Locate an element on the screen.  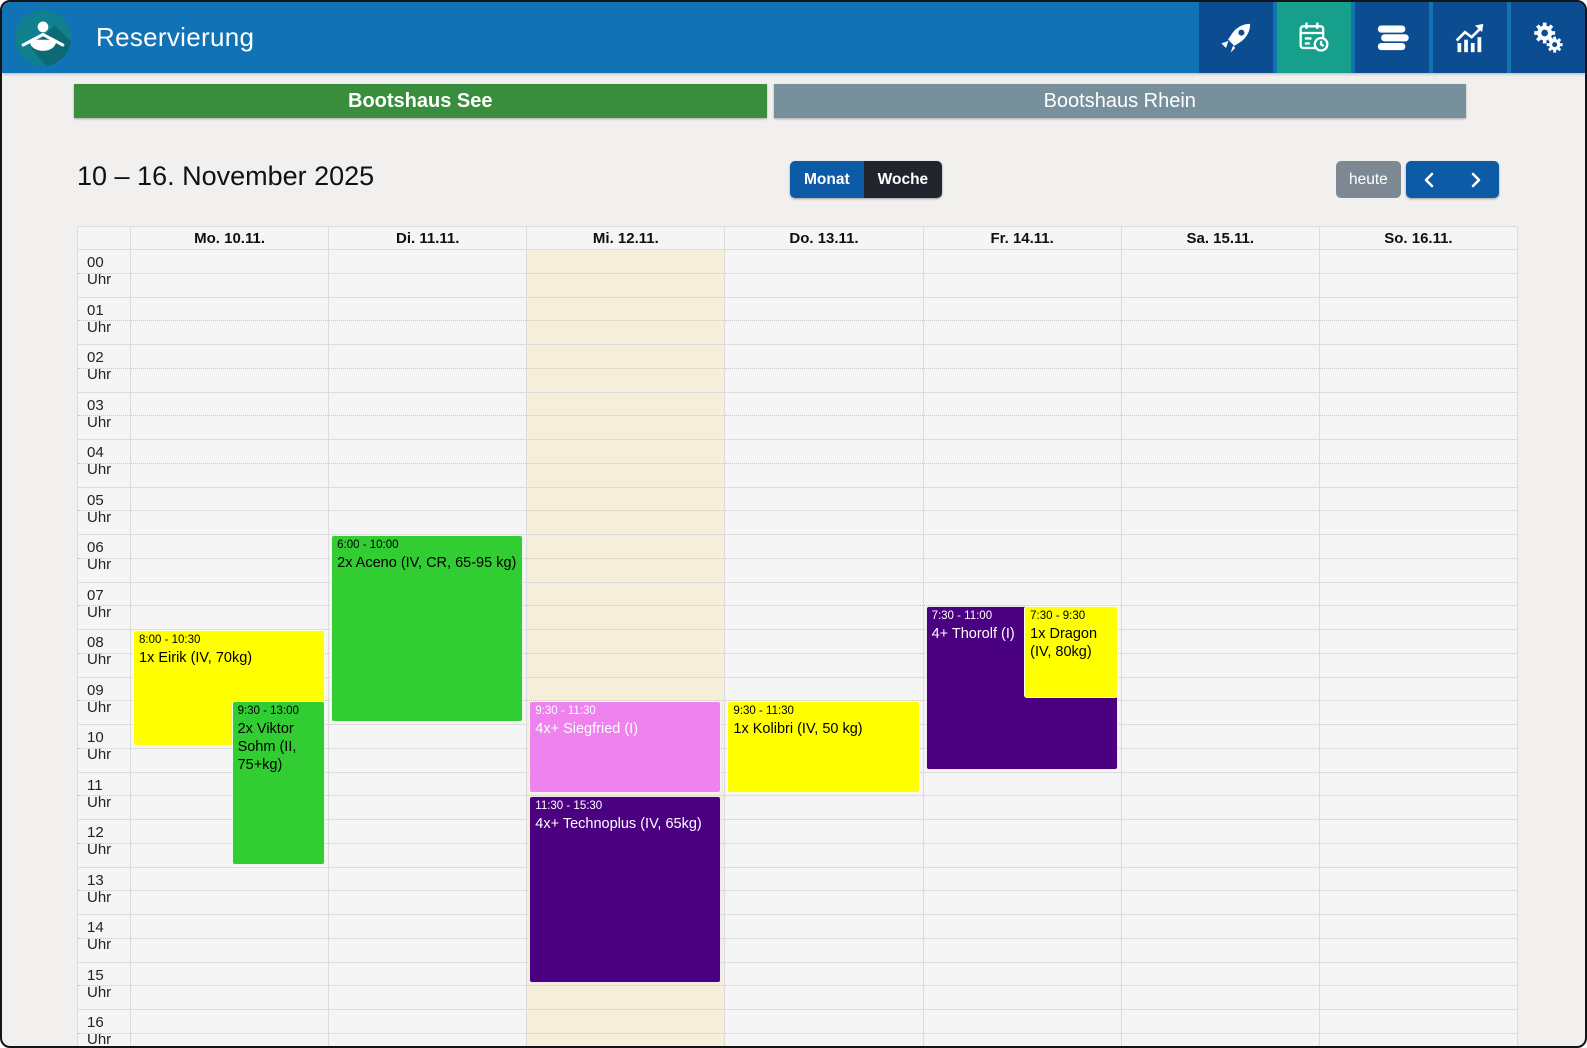
rocket-icon is located at coordinates (1236, 37).